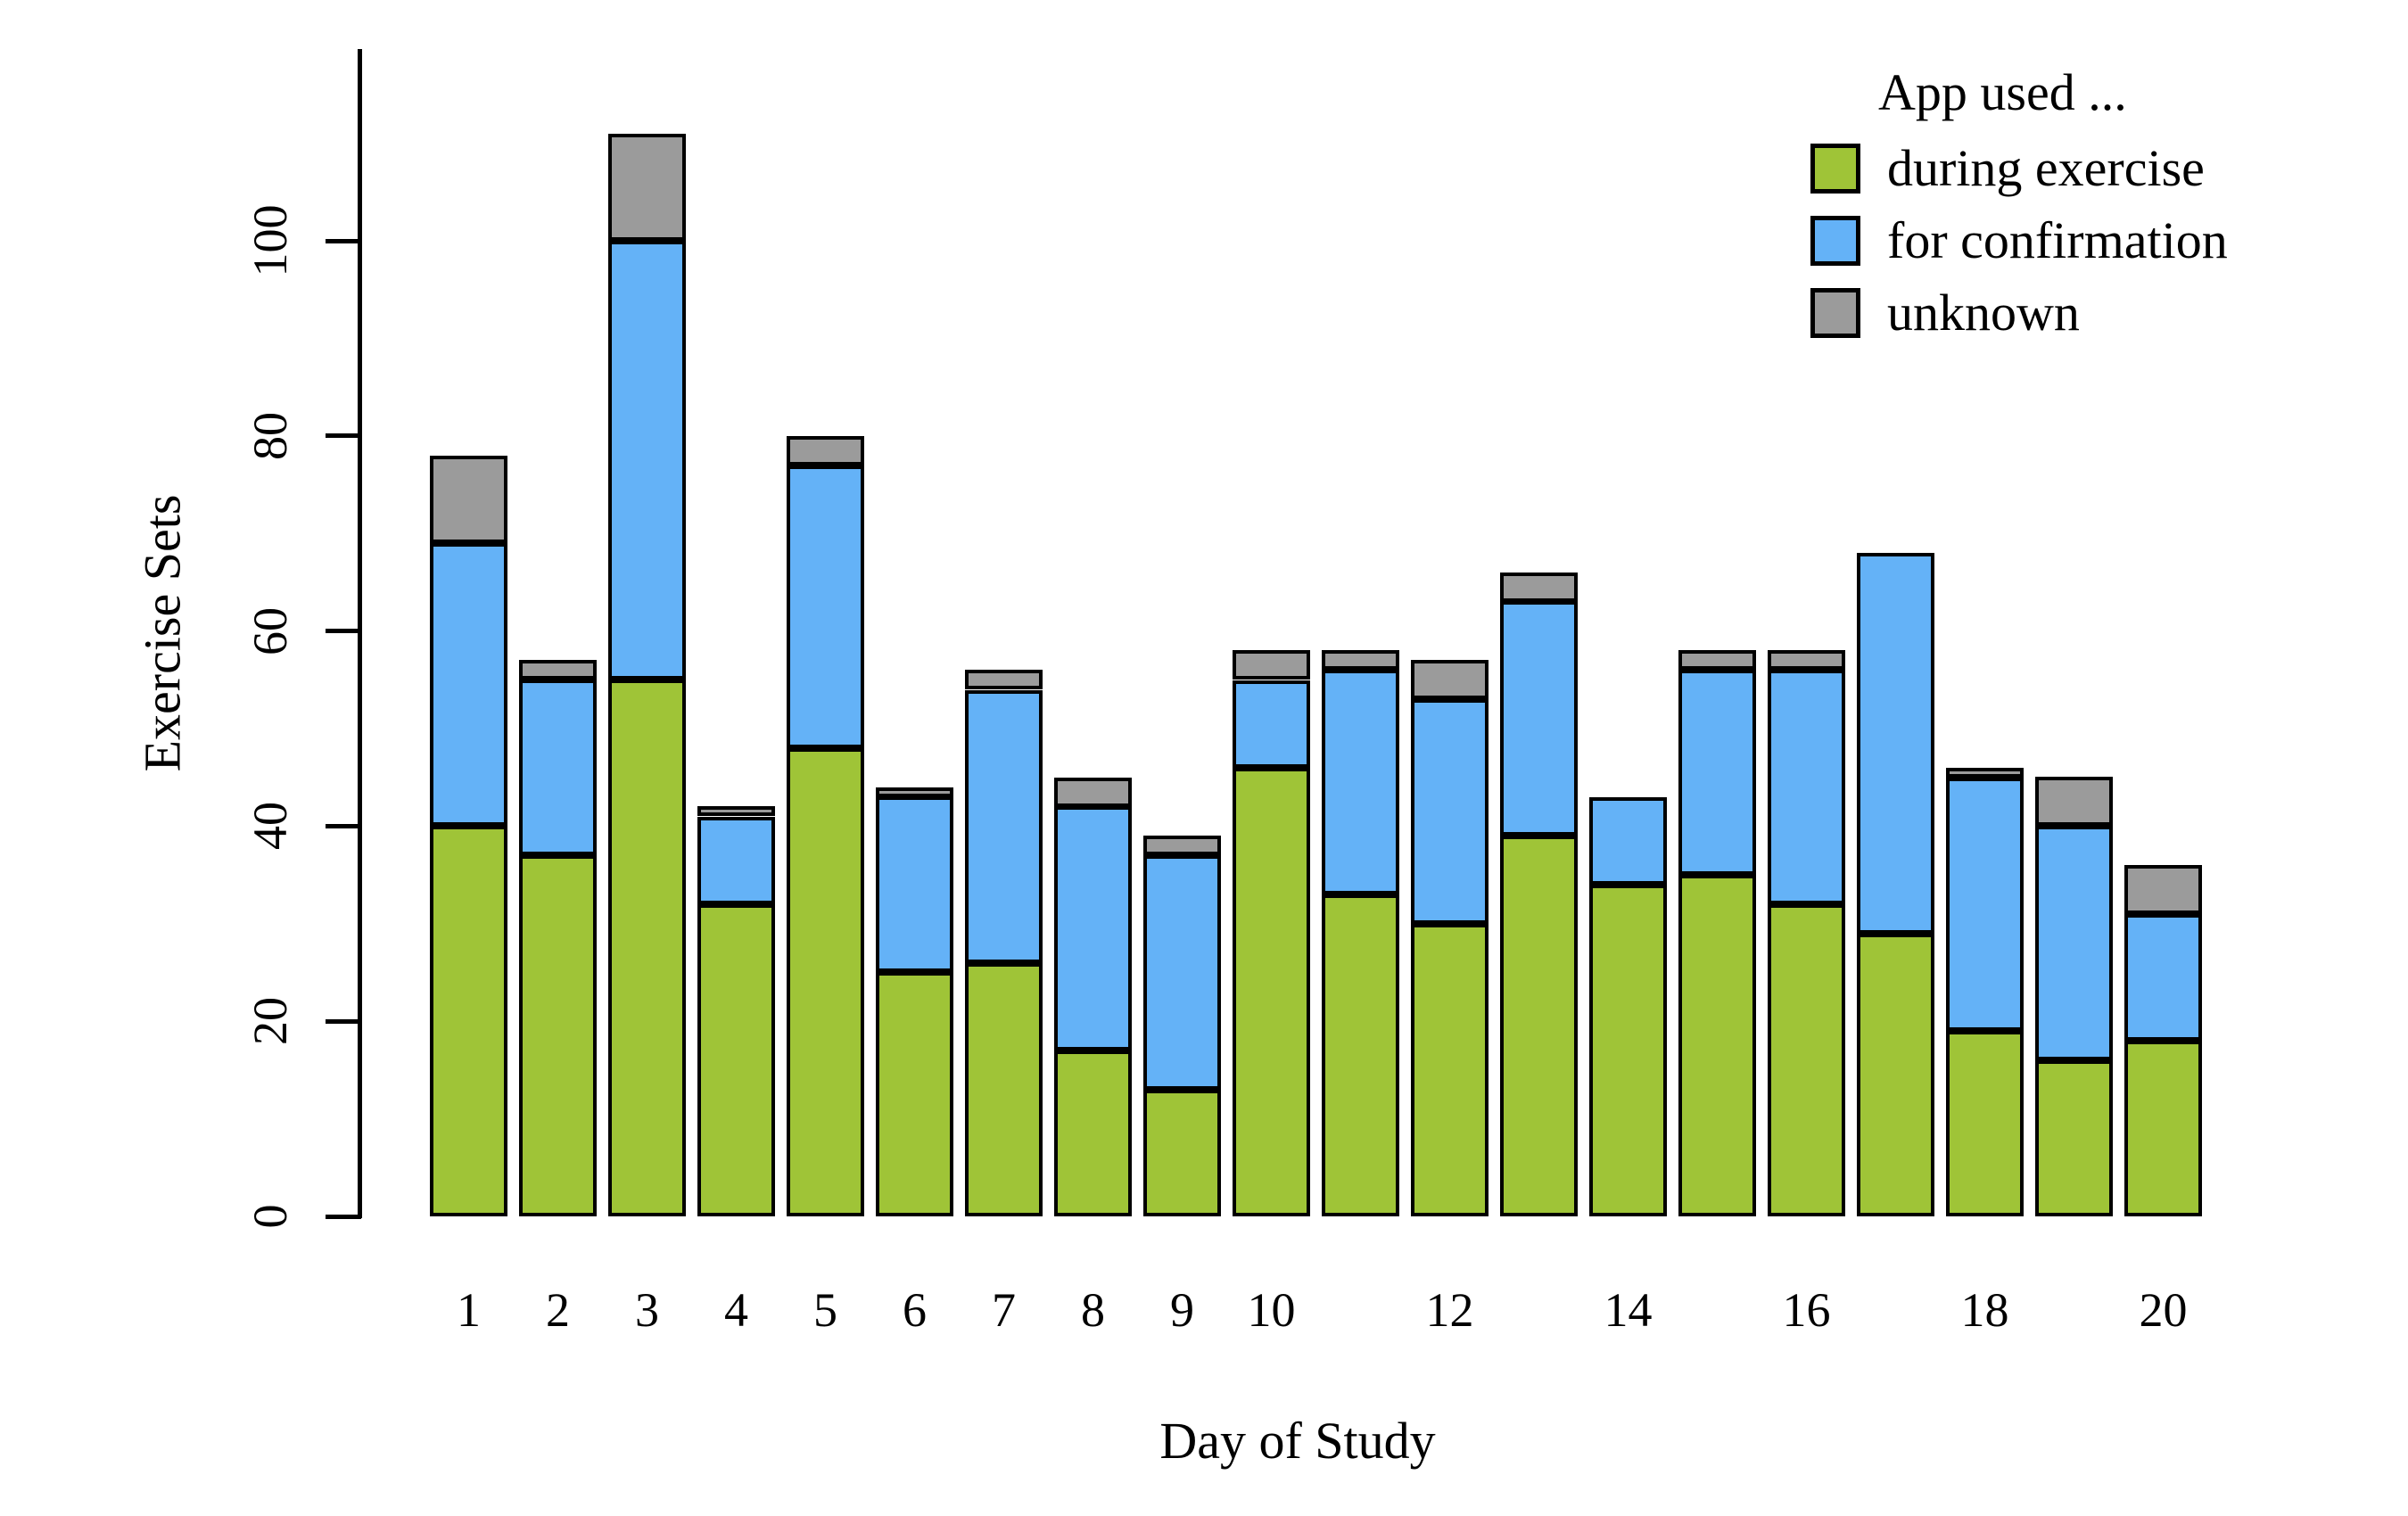 The image size is (2408, 1516). Describe the element at coordinates (1539, 1026) in the screenshot. I see `bar-day-13-segment-during-exercise` at that location.